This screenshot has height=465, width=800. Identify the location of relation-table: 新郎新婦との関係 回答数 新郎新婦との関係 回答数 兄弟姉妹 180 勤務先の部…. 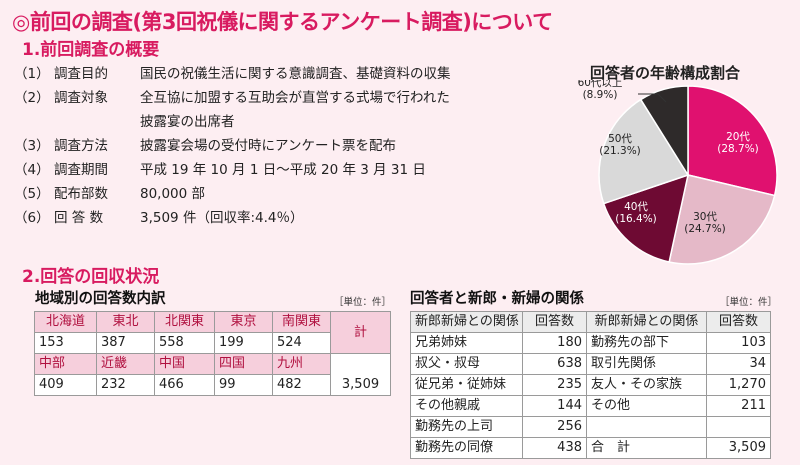
(590, 385).